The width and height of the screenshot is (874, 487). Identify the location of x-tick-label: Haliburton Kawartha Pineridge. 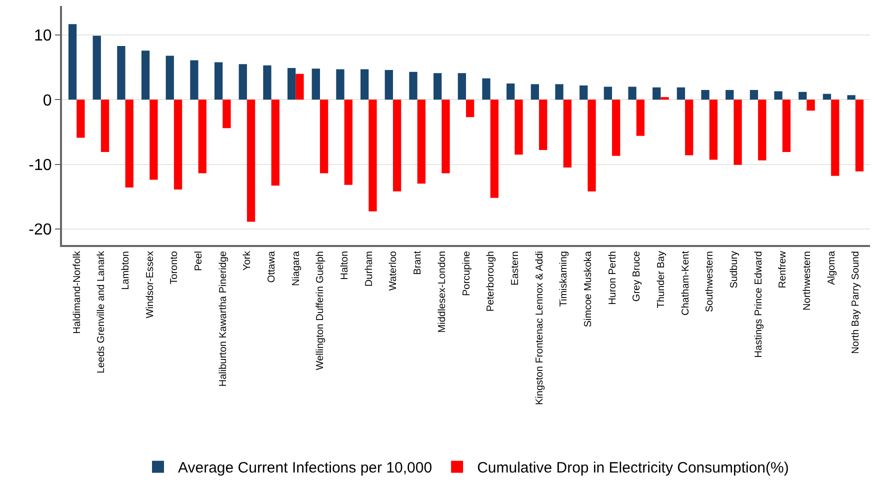
(223, 318).